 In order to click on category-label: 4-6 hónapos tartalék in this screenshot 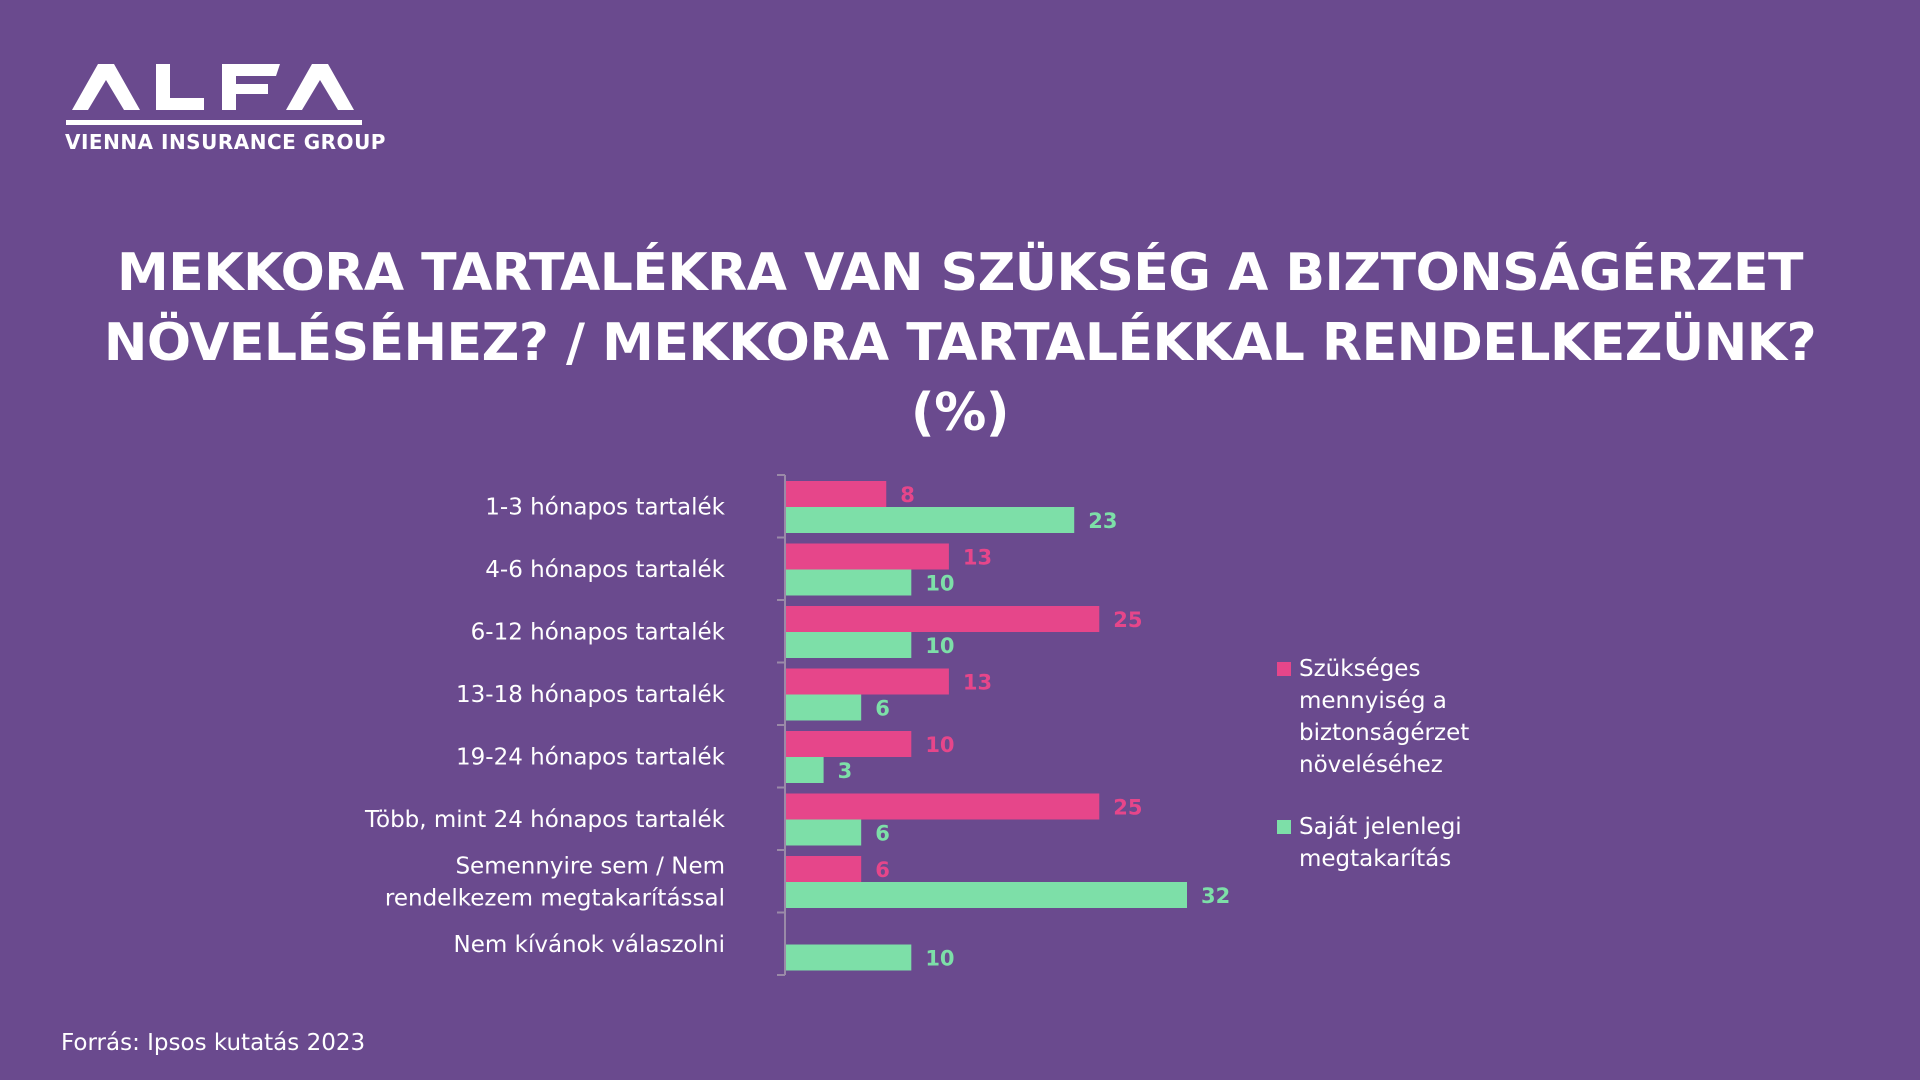, I will do `click(605, 570)`.